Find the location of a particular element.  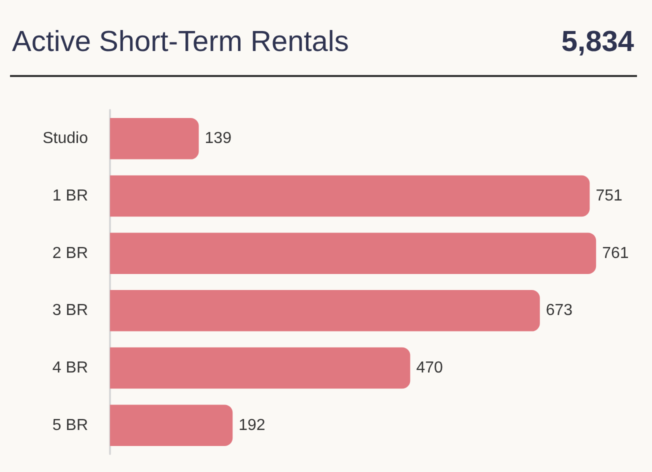

y-tick-label: 2 BR is located at coordinates (70, 253).